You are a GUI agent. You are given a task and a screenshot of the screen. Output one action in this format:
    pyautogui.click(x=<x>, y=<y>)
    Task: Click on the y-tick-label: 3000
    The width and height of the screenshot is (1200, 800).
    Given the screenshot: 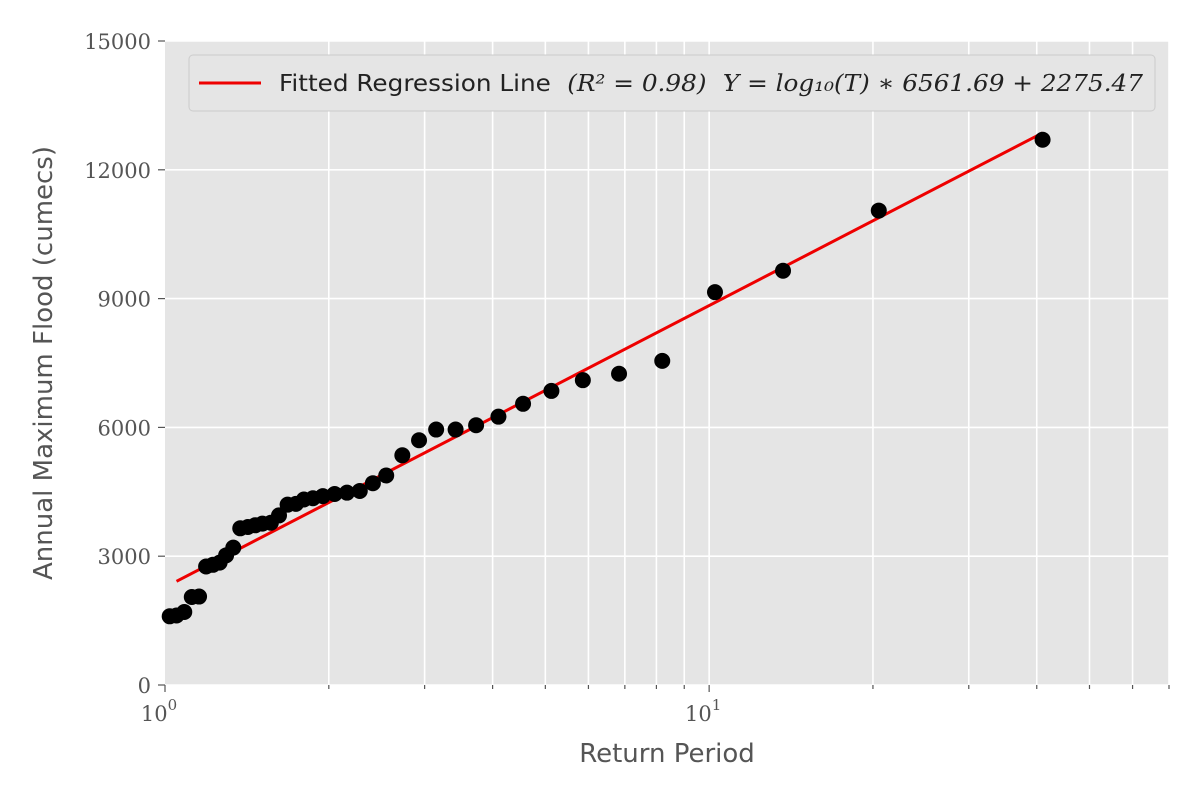 What is the action you would take?
    pyautogui.click(x=124, y=557)
    